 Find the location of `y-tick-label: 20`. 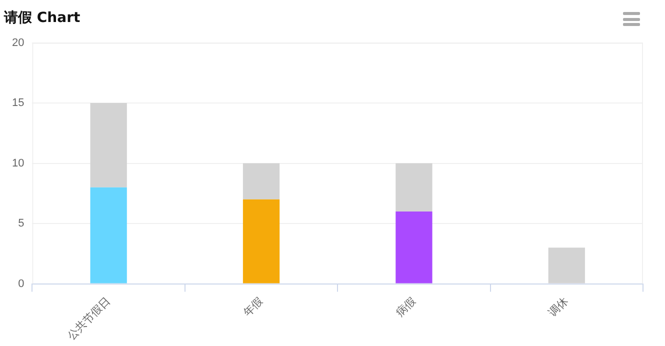

y-tick-label: 20 is located at coordinates (18, 42).